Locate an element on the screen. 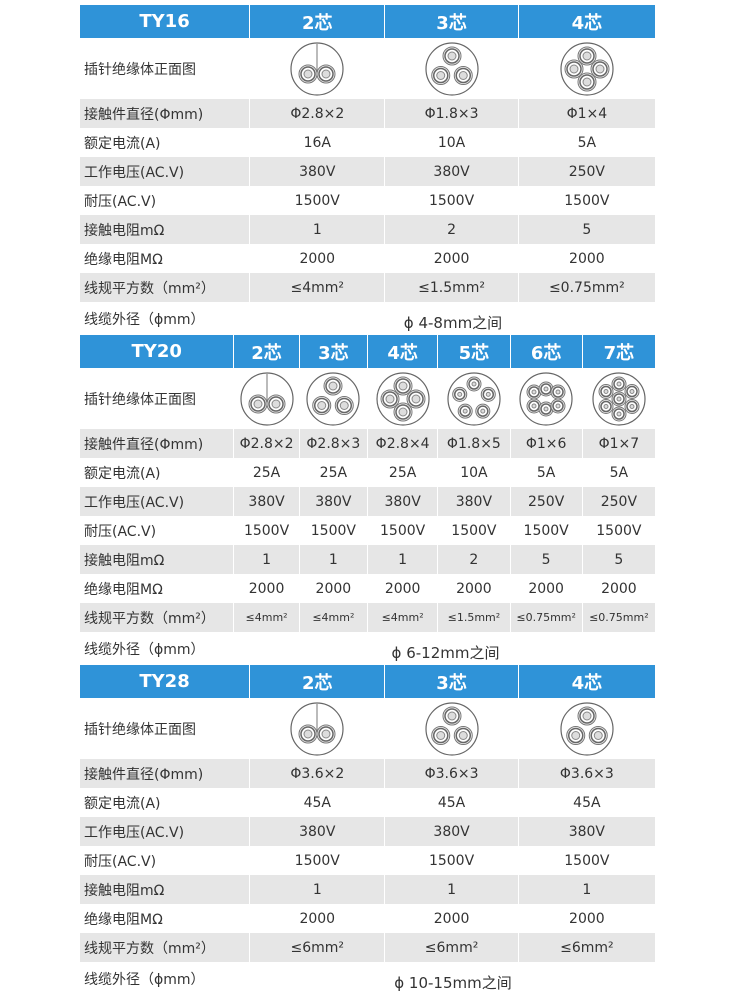 Image resolution: width=750 pixels, height=1000 pixels. table-row: 额定电流(A) 45A 45A 45A is located at coordinates (367, 802).